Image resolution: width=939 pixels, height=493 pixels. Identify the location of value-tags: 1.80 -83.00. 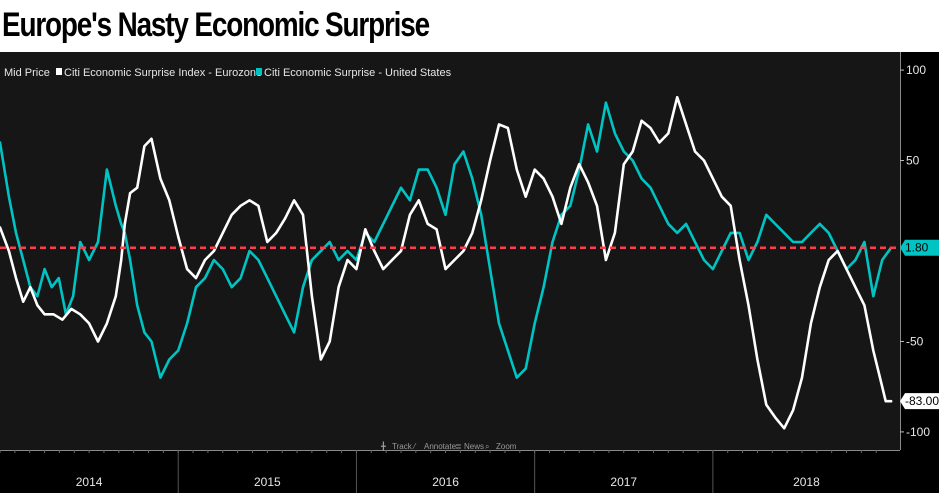
(919, 324).